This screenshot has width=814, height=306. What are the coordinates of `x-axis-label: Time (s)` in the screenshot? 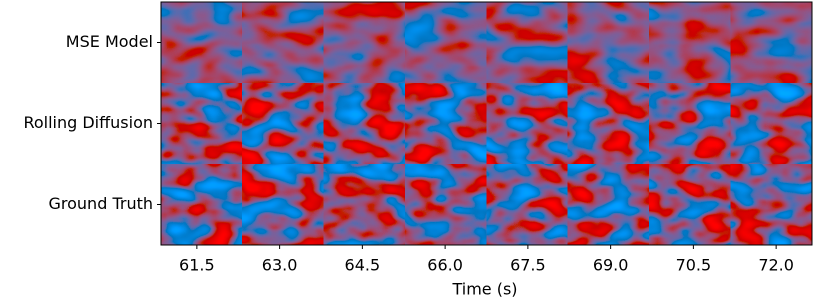 It's located at (484, 289).